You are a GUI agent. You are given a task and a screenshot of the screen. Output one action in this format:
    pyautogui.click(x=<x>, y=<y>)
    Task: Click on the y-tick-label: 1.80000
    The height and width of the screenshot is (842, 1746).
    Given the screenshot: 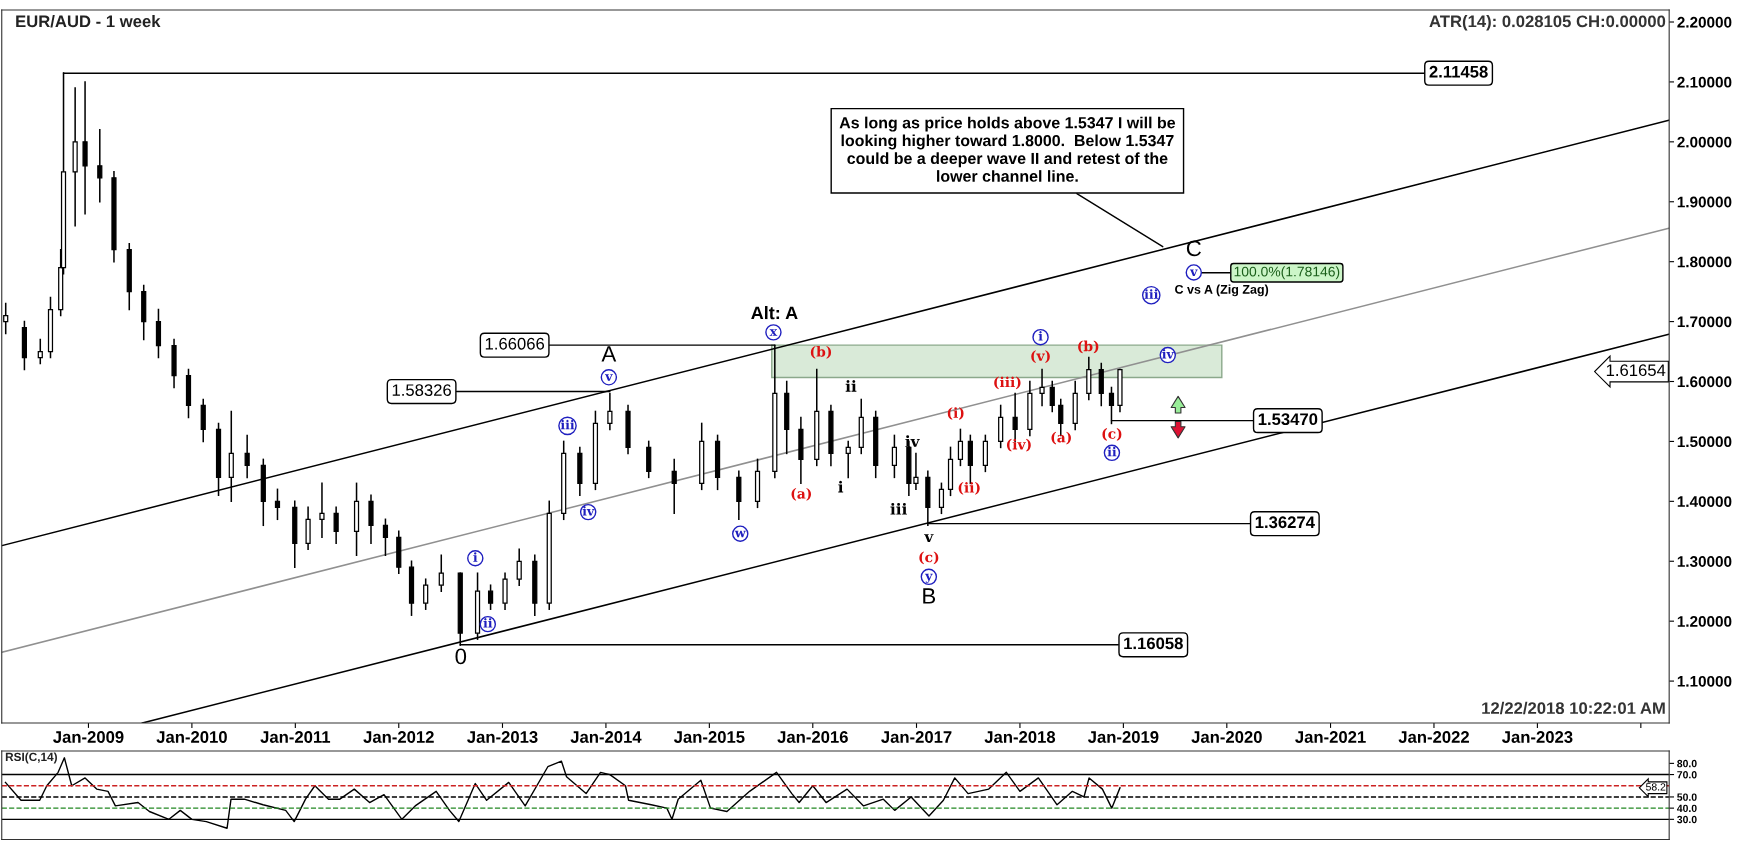 What is the action you would take?
    pyautogui.click(x=1704, y=262)
    